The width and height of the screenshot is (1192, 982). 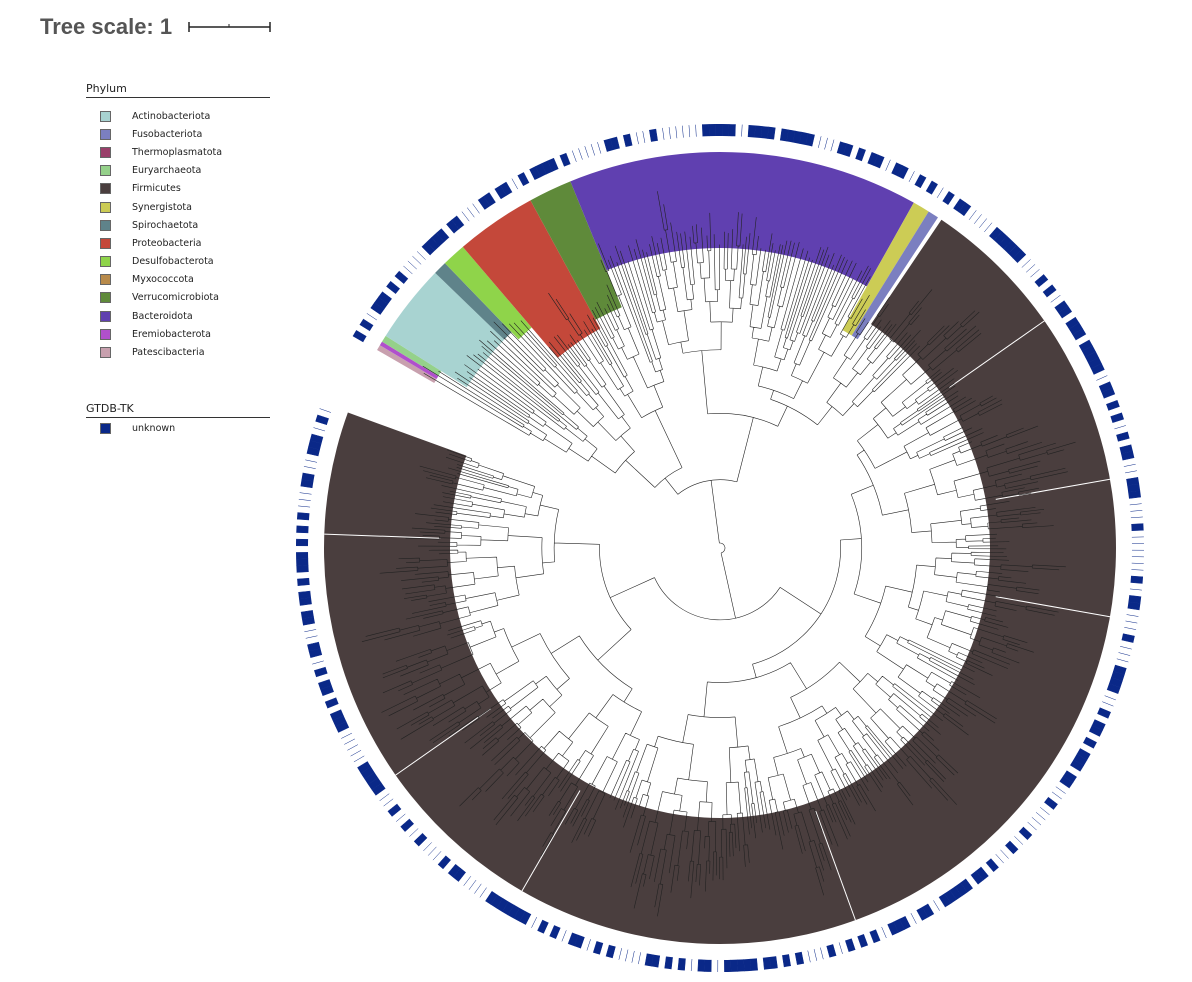 I want to click on scale-bar, so click(x=229, y=27).